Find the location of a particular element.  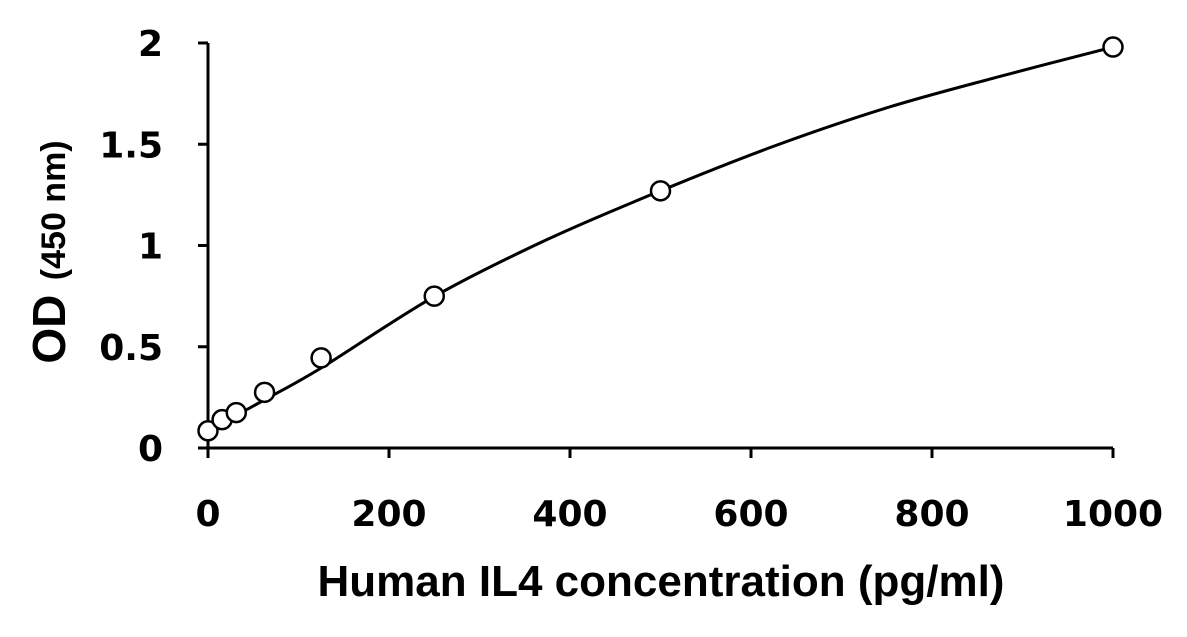

y-axis-title-main: OD is located at coordinates (49, 329).